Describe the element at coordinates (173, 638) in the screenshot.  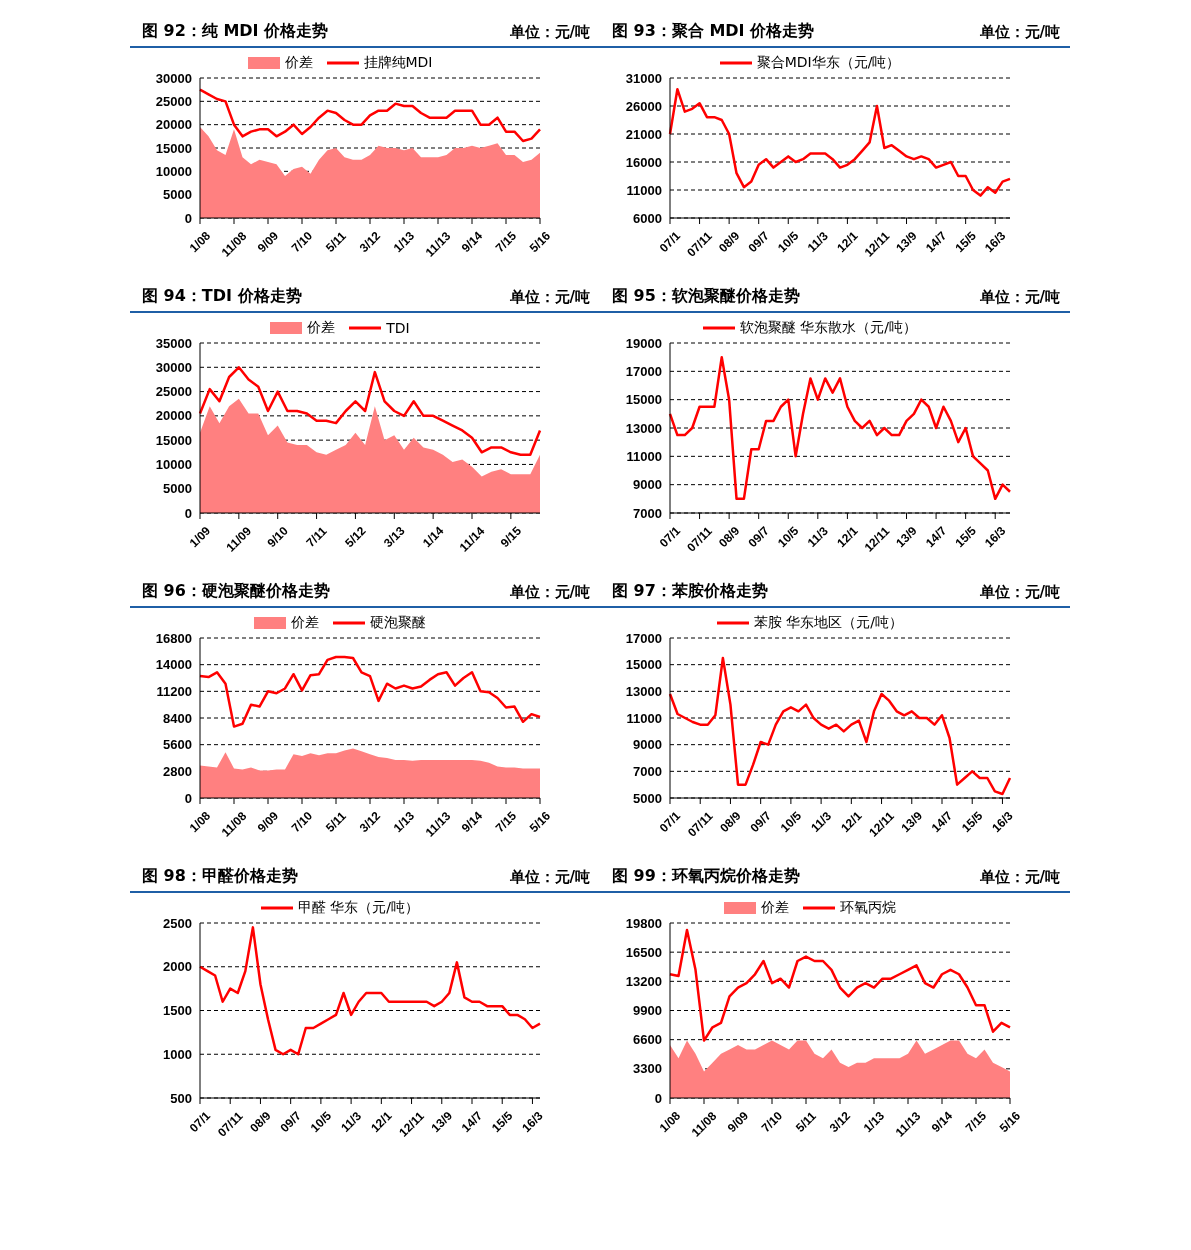
I see `y-tick-label: 16800` at that location.